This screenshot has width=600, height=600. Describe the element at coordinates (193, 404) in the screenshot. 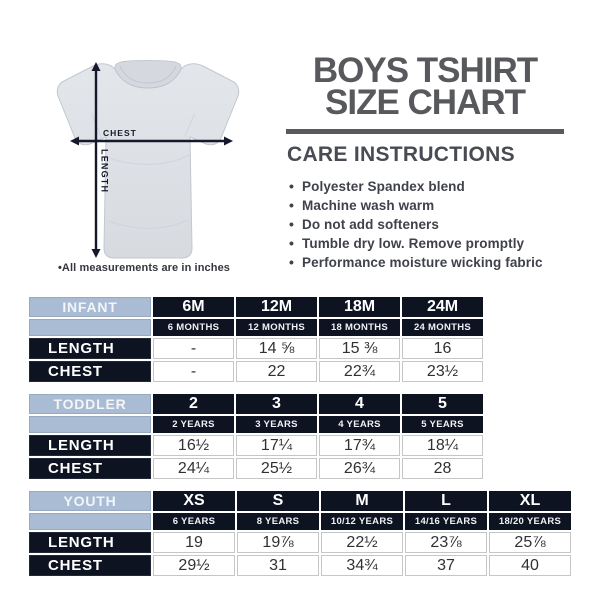

I see `size-header-cell: 2` at that location.